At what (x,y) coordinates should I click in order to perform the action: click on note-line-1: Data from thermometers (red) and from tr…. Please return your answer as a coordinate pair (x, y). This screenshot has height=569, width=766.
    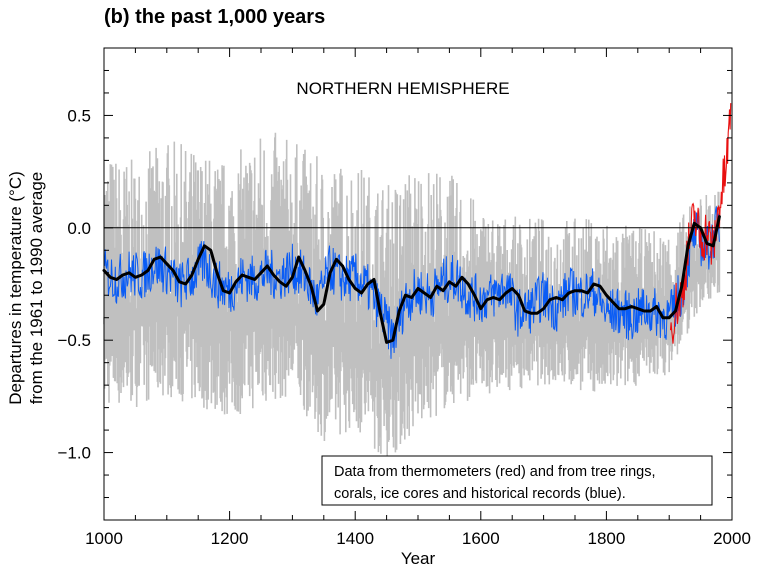
    Looking at the image, I should click on (495, 472).